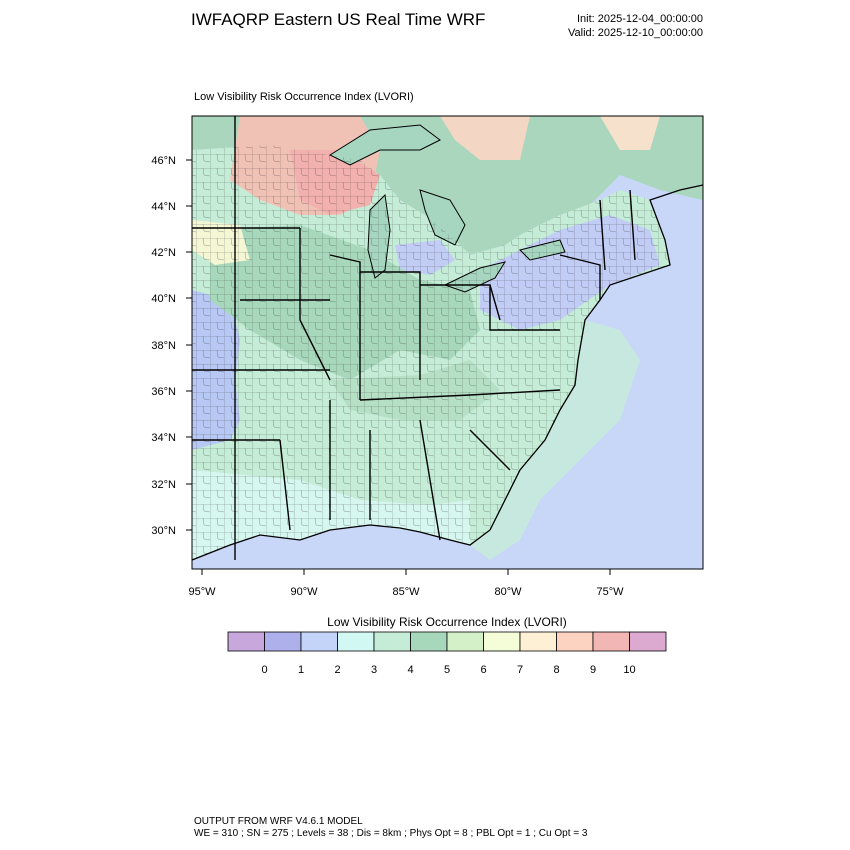 The image size is (850, 850). I want to click on colorbar-label-10: 10, so click(629, 670).